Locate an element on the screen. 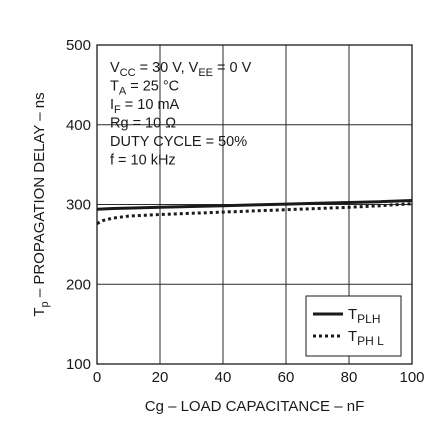 Image resolution: width=435 pixels, height=432 pixels. condition-rg: Rg = 10 Ω is located at coordinates (143, 124).